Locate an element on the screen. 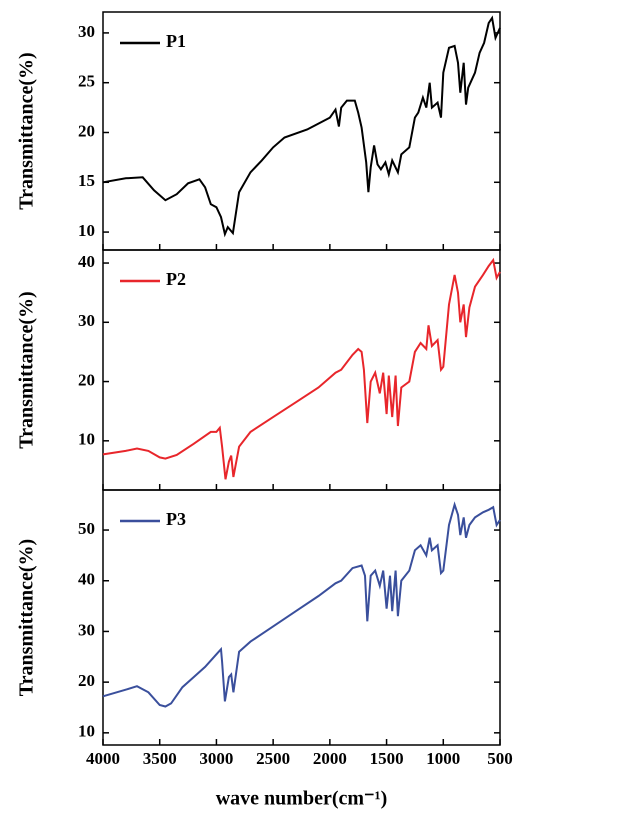  x-axis-label: wave number(cm⁻¹) is located at coordinates (302, 799).